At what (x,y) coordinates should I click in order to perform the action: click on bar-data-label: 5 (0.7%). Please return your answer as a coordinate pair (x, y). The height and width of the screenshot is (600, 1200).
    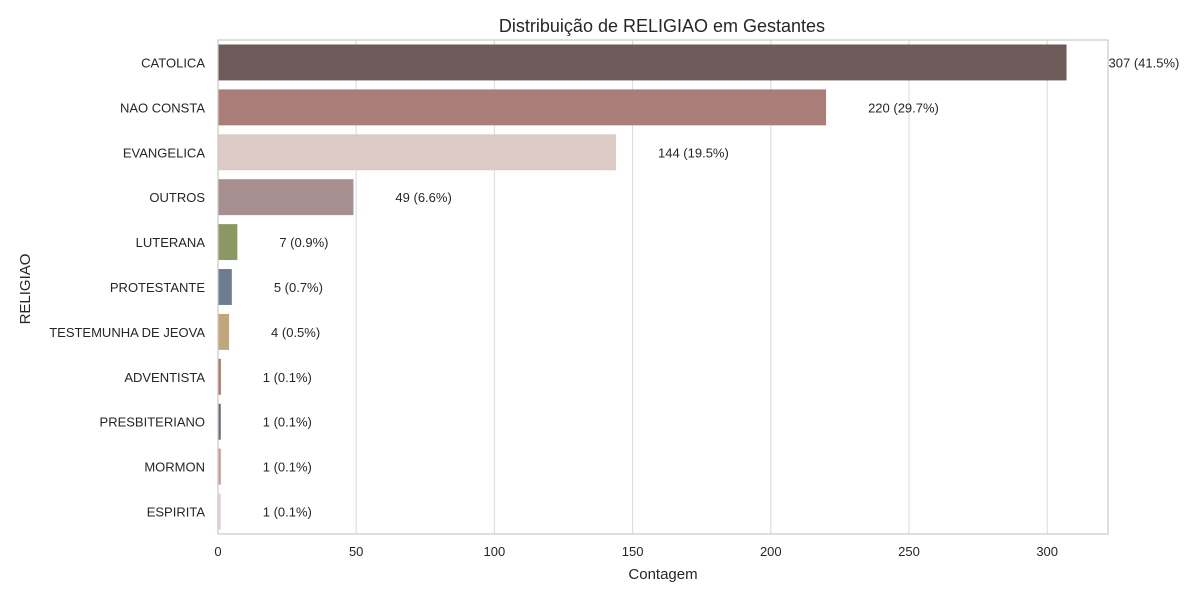
    Looking at the image, I should click on (298, 287).